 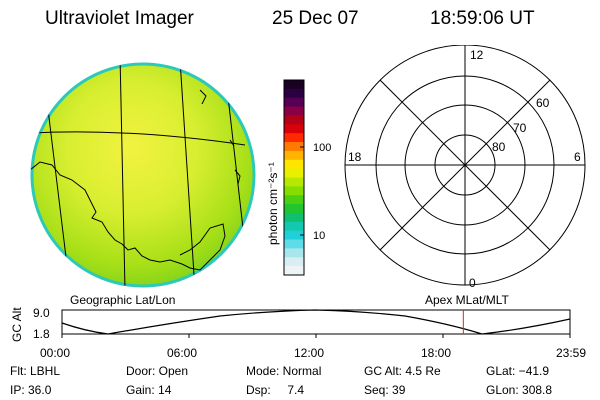 I want to click on info-filter: Flt: LBHL, so click(x=35, y=371).